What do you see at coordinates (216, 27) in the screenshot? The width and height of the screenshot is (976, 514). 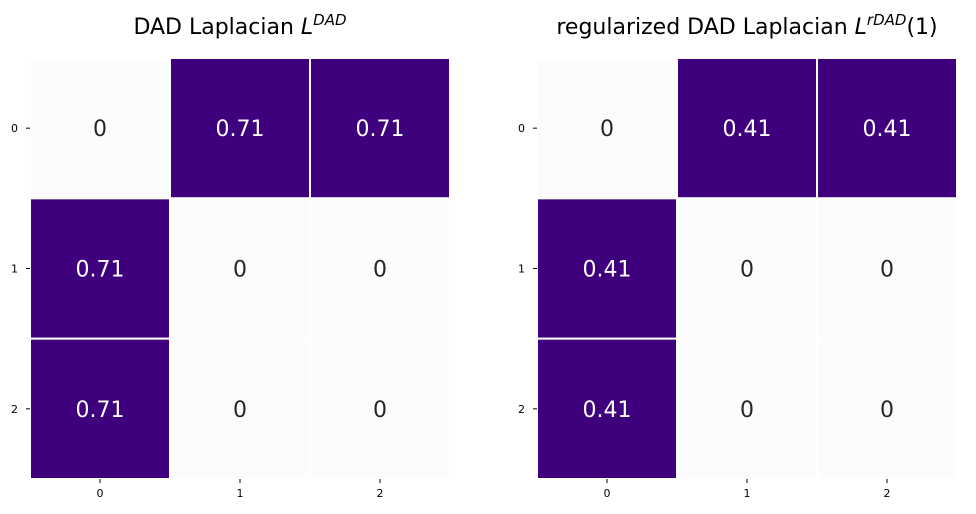 I see `chart-title-text: DAD Laplacian` at bounding box center [216, 27].